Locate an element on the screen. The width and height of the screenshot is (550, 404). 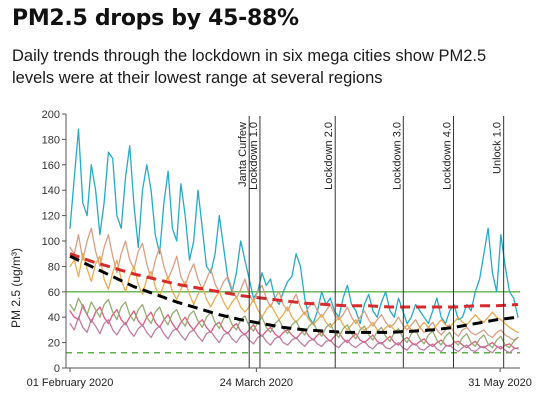
x-tick-label-2: 24 March 2020 is located at coordinates (256, 383).